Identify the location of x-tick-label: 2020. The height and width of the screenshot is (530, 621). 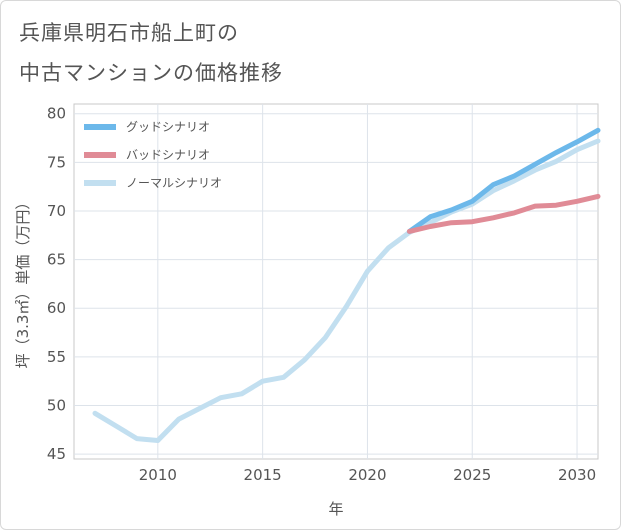
(367, 475).